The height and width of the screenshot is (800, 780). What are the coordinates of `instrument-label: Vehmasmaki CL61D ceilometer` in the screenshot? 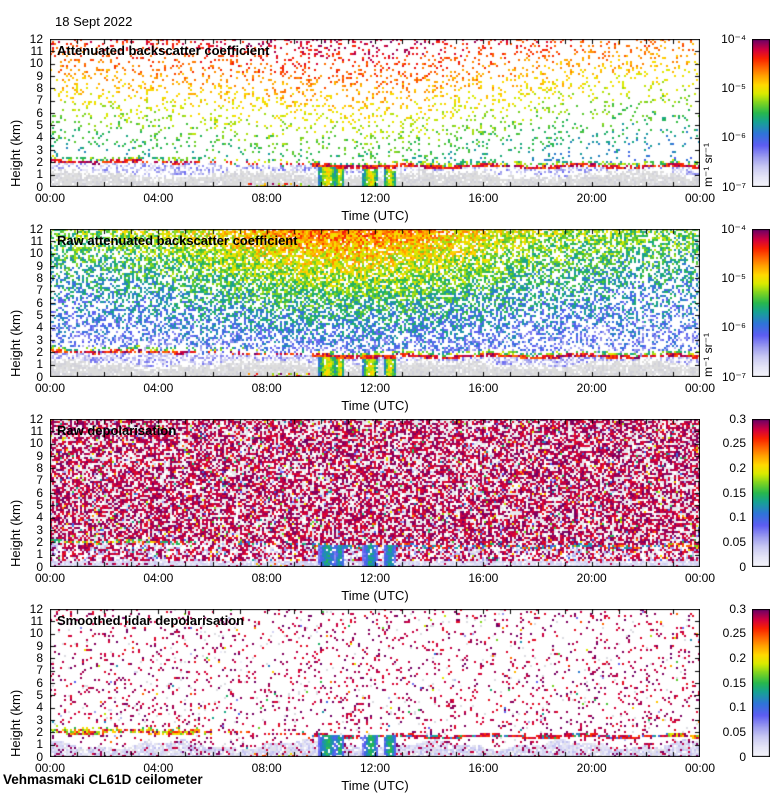 It's located at (103, 779).